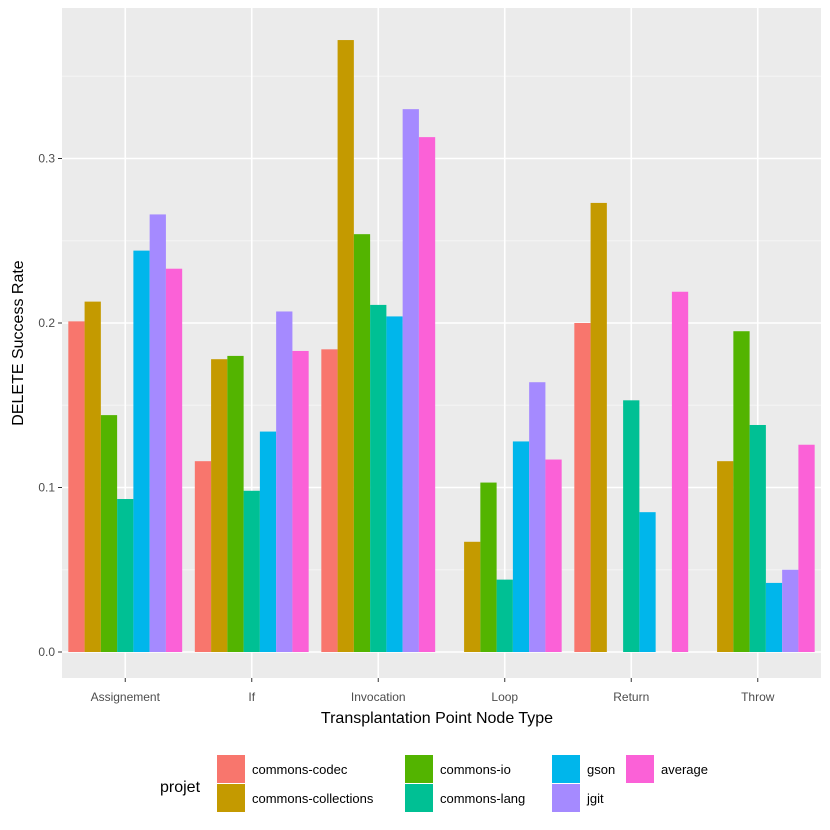 The width and height of the screenshot is (830, 830). What do you see at coordinates (601, 769) in the screenshot?
I see `legend-label: gson` at bounding box center [601, 769].